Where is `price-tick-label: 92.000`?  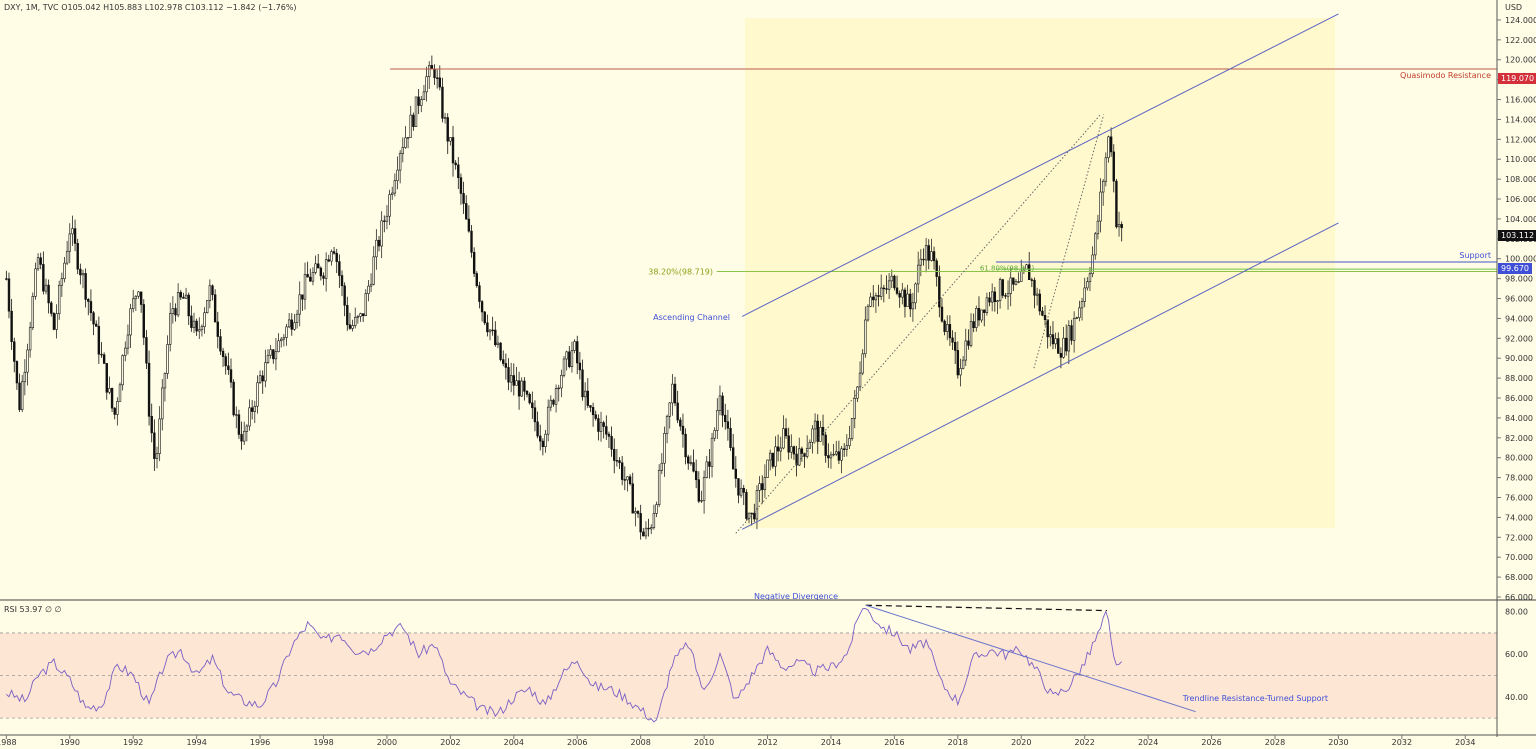
price-tick-label: 92.000 is located at coordinates (1519, 338).